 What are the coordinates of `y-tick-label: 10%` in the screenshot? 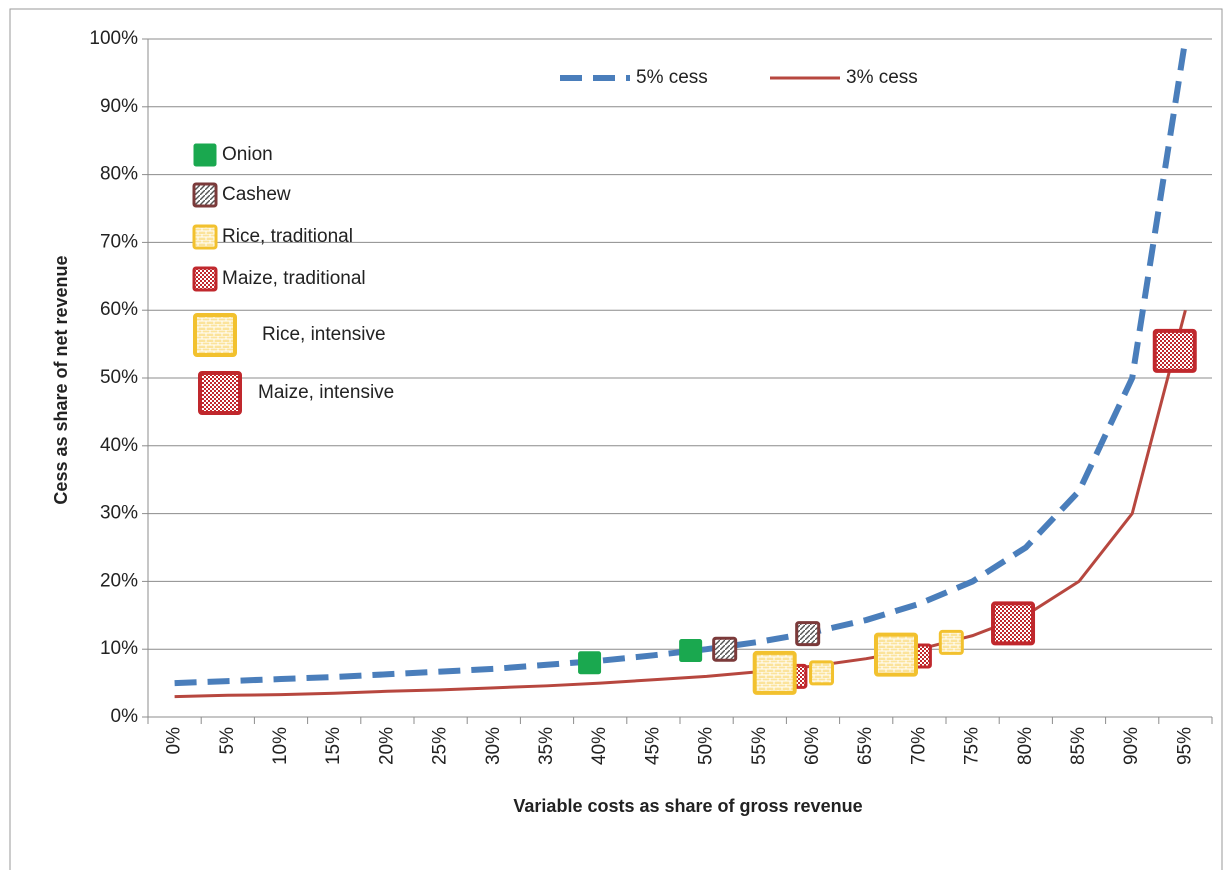 It's located at (119, 648).